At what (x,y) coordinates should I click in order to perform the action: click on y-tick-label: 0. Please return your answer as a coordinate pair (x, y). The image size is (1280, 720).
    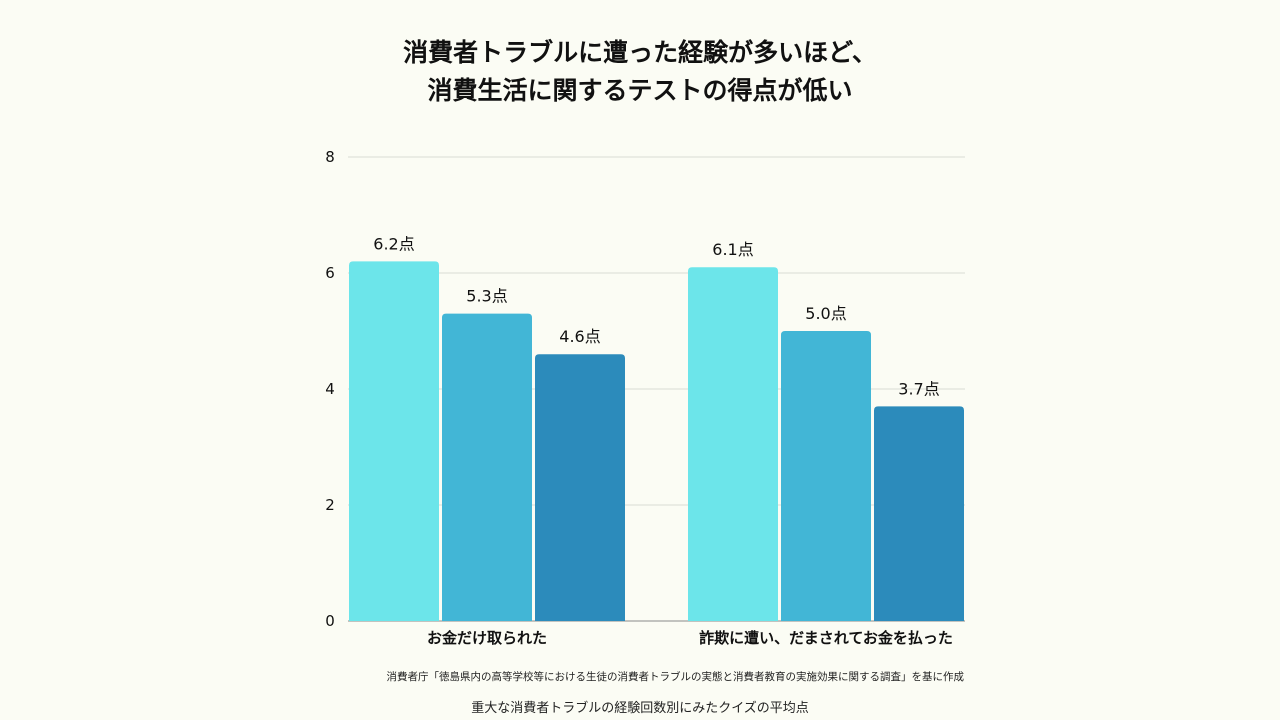
    Looking at the image, I should click on (330, 621).